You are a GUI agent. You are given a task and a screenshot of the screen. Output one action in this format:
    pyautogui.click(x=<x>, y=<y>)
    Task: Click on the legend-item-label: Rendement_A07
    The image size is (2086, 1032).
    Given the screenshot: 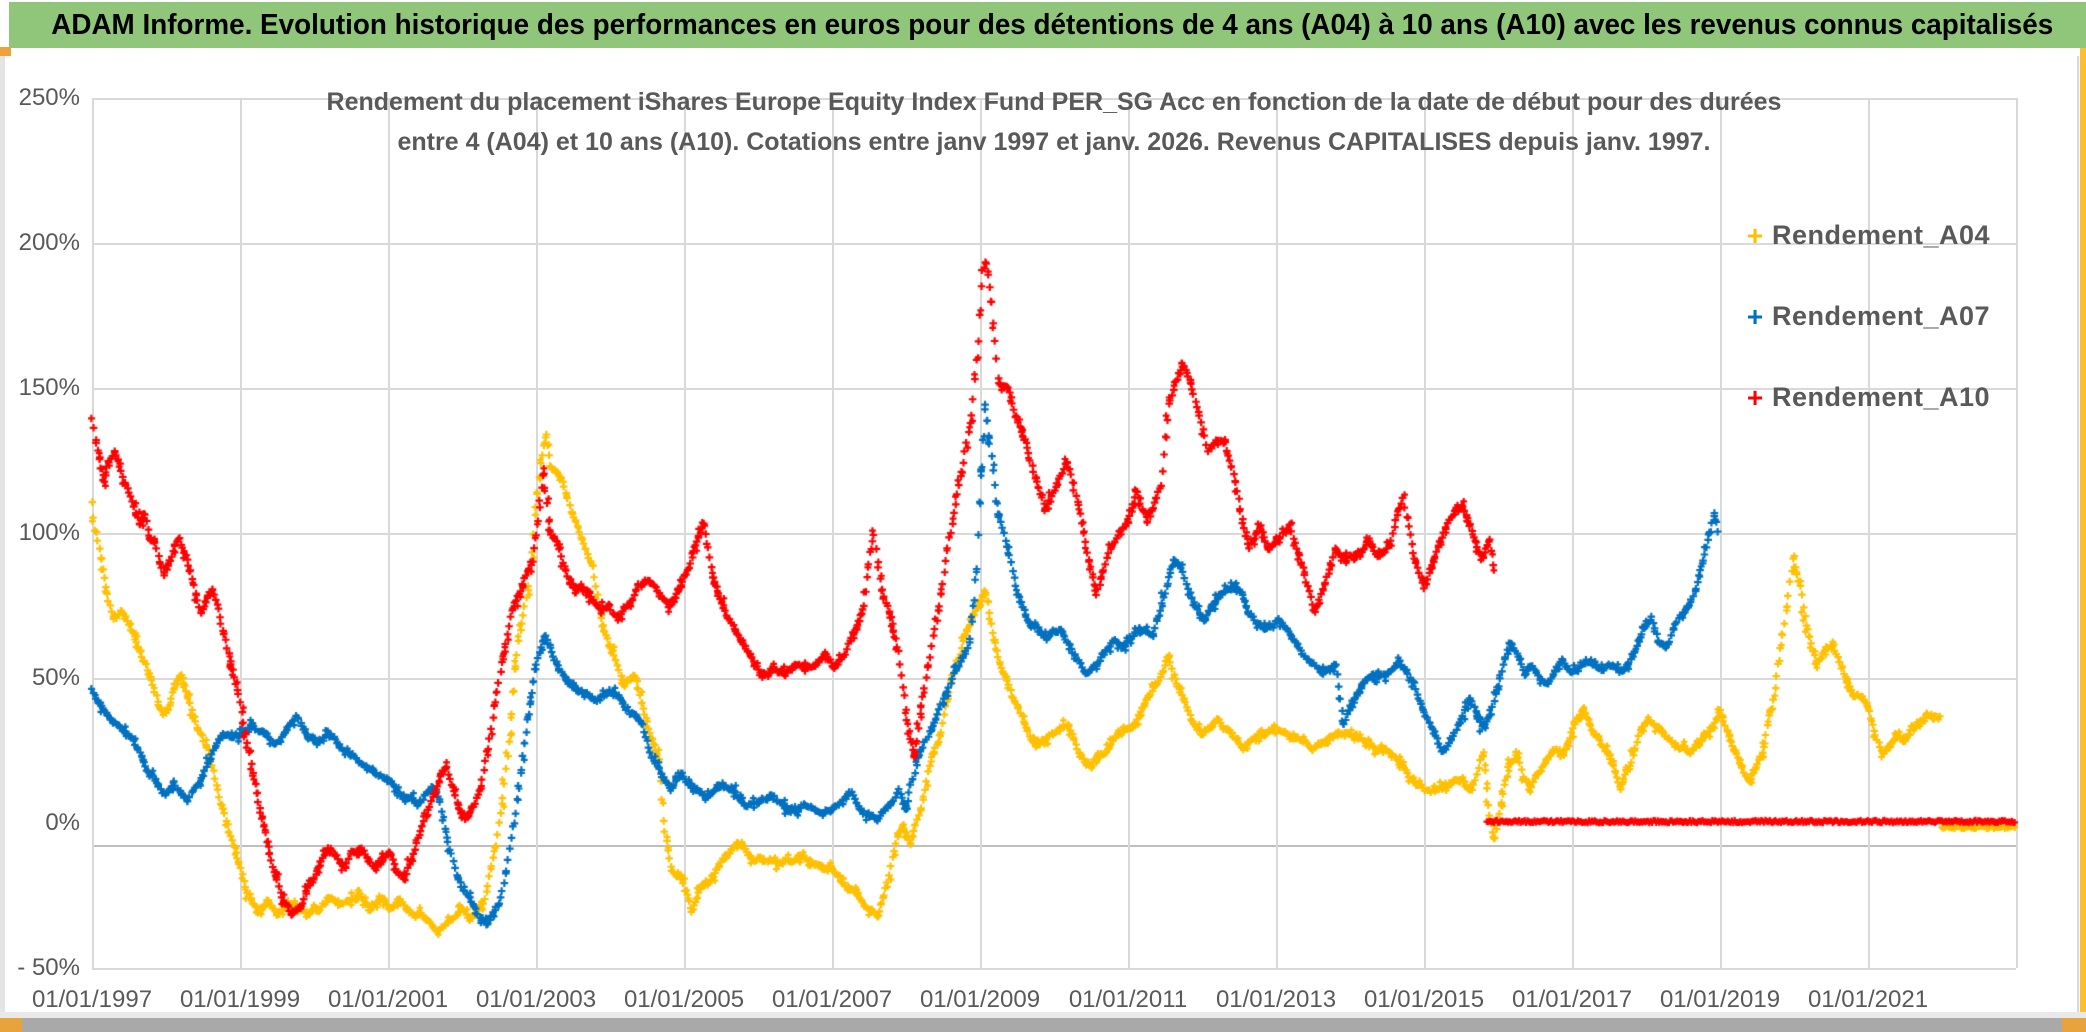 What is the action you would take?
    pyautogui.click(x=1881, y=316)
    